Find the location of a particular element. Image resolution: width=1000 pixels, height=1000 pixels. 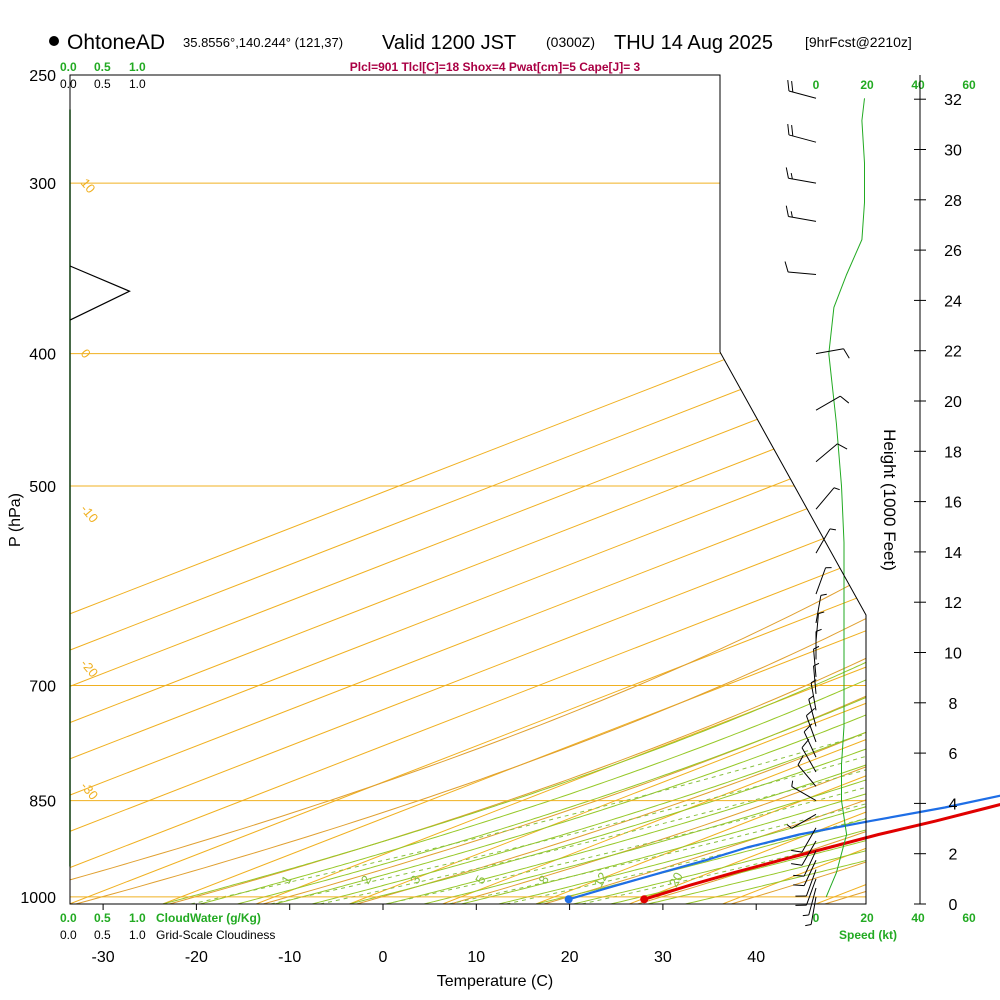

cloudwater-tick-bottom-1: 0.5 is located at coordinates (102, 918).